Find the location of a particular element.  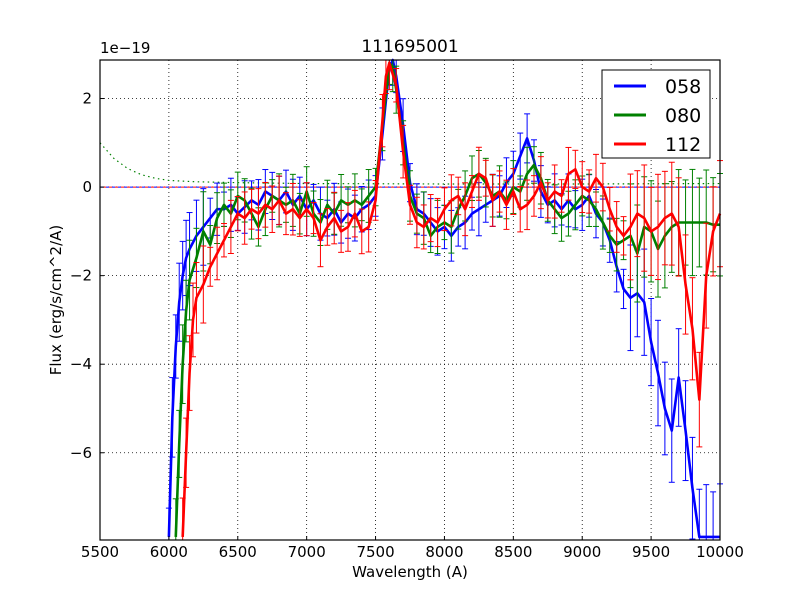

legend-label-058: 058 is located at coordinates (683, 87).